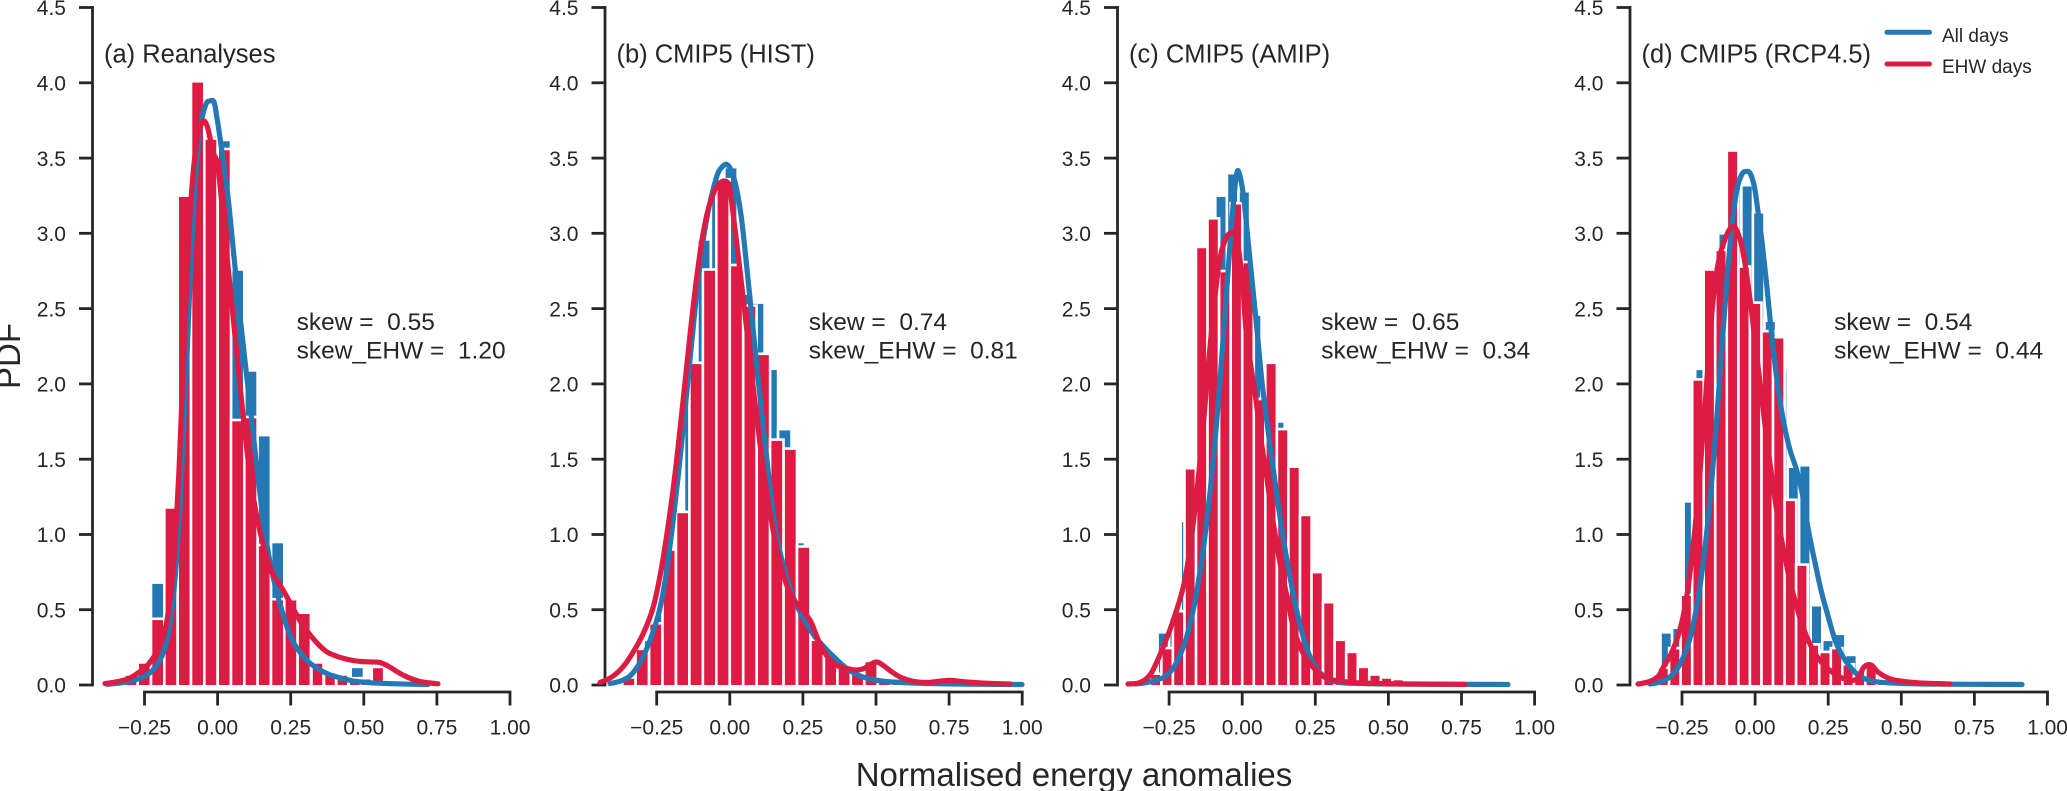  Describe the element at coordinates (1938, 351) in the screenshot. I see `svg-text: skew_EHW = 0.44` at that location.